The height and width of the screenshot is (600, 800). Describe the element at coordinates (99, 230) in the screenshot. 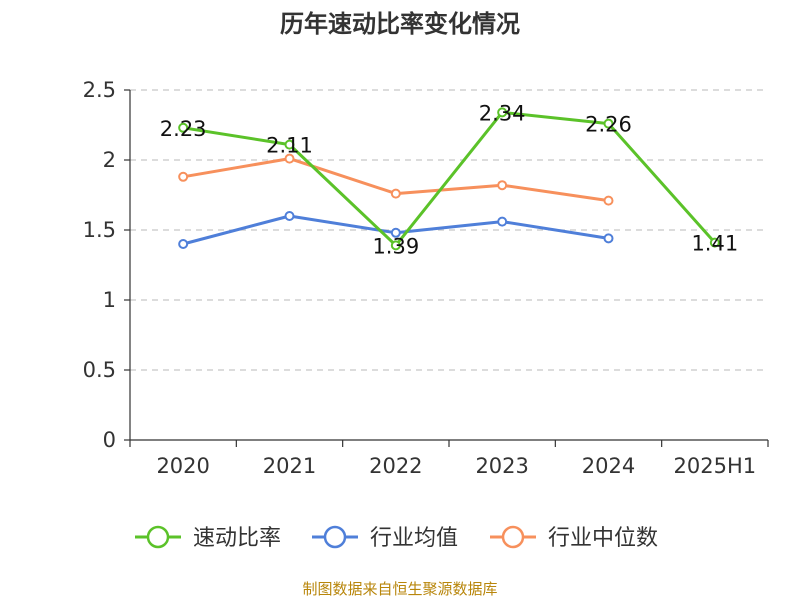

I see `y-tick-label: 1.5` at that location.